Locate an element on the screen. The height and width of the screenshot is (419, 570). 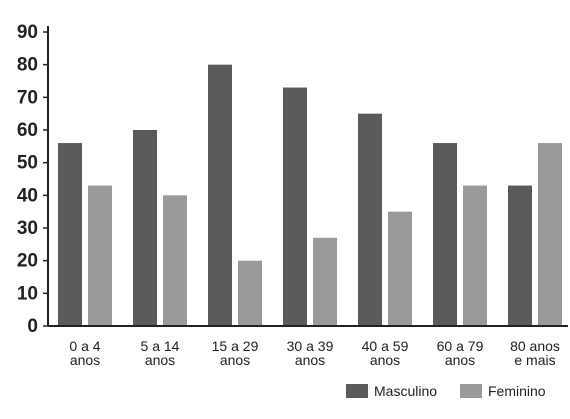
legend: Masculino Feminino is located at coordinates (446, 391).